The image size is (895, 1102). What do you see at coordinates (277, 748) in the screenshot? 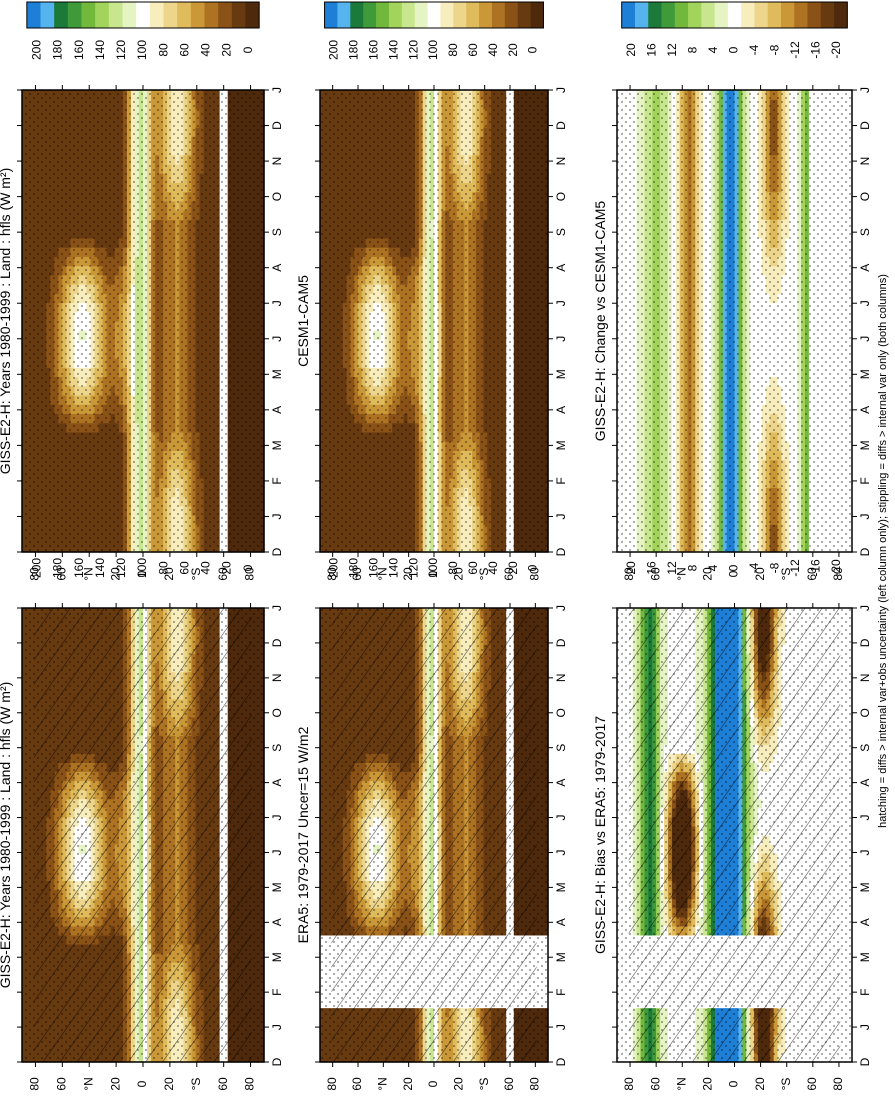
I see `month-label: S` at bounding box center [277, 748].